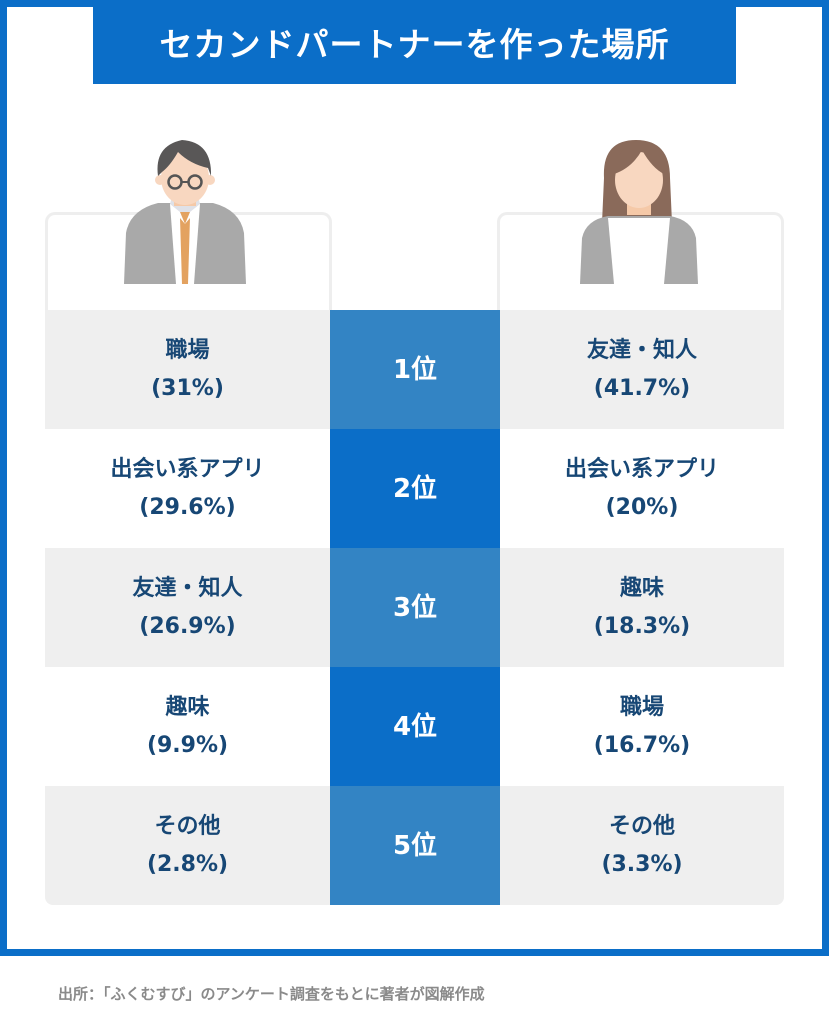 This screenshot has width=829, height=1024. I want to click on rank-cell: 2位, so click(415, 488).